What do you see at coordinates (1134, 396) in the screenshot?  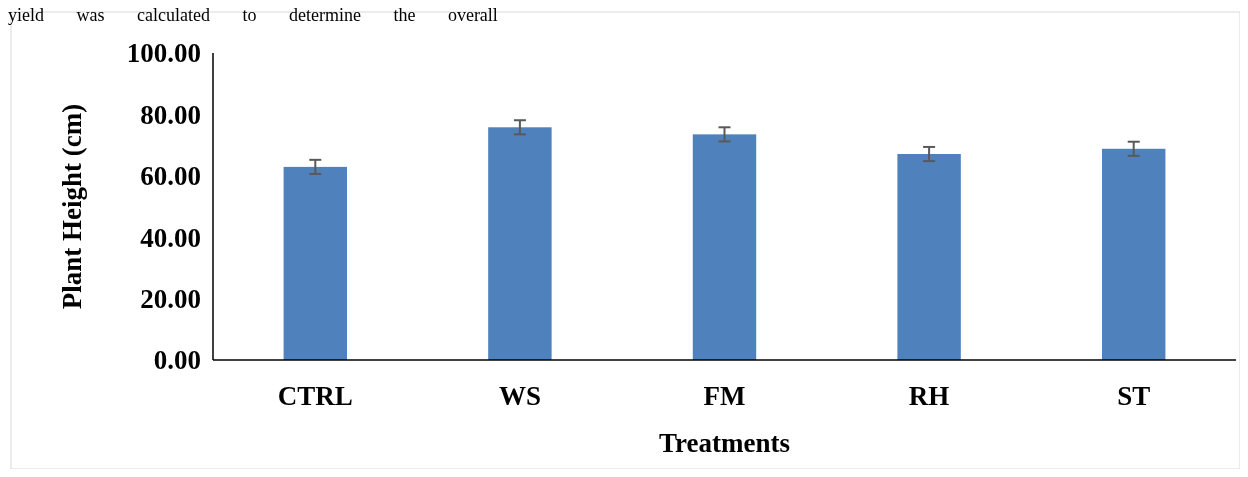 I see `x-tick-label: ST` at bounding box center [1134, 396].